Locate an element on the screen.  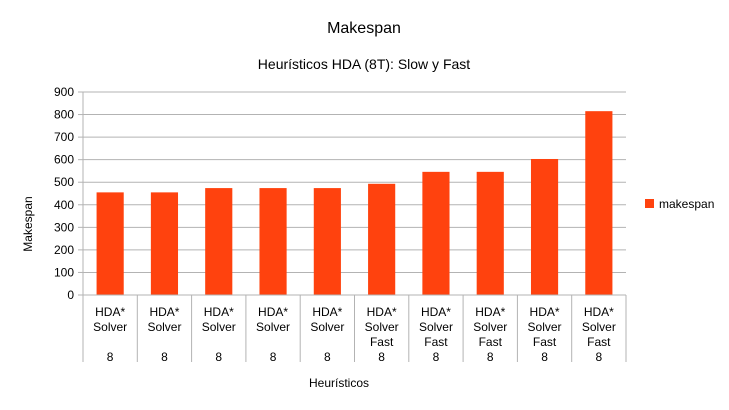
legend: makespan is located at coordinates (679, 204).